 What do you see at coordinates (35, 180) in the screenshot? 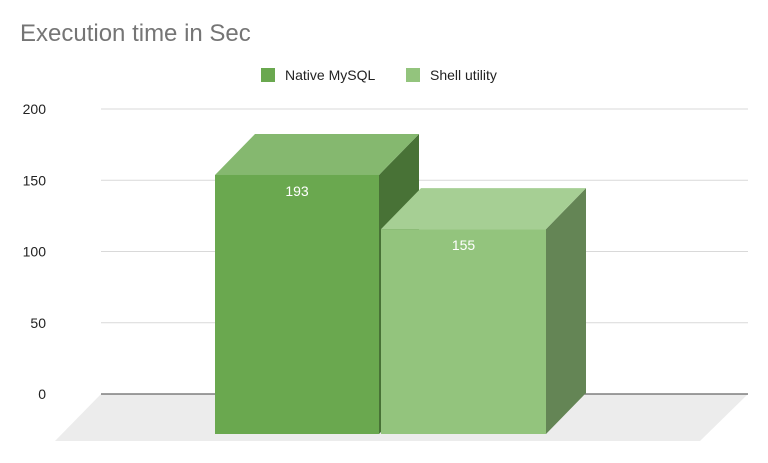
I see `y-tick-label-150: 150` at bounding box center [35, 180].